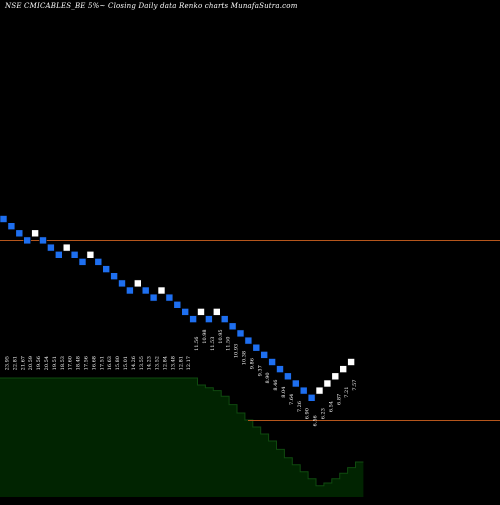 This screenshot has width=500, height=505. What do you see at coordinates (331, 406) in the screenshot?
I see `price-label: 6.54` at bounding box center [331, 406].